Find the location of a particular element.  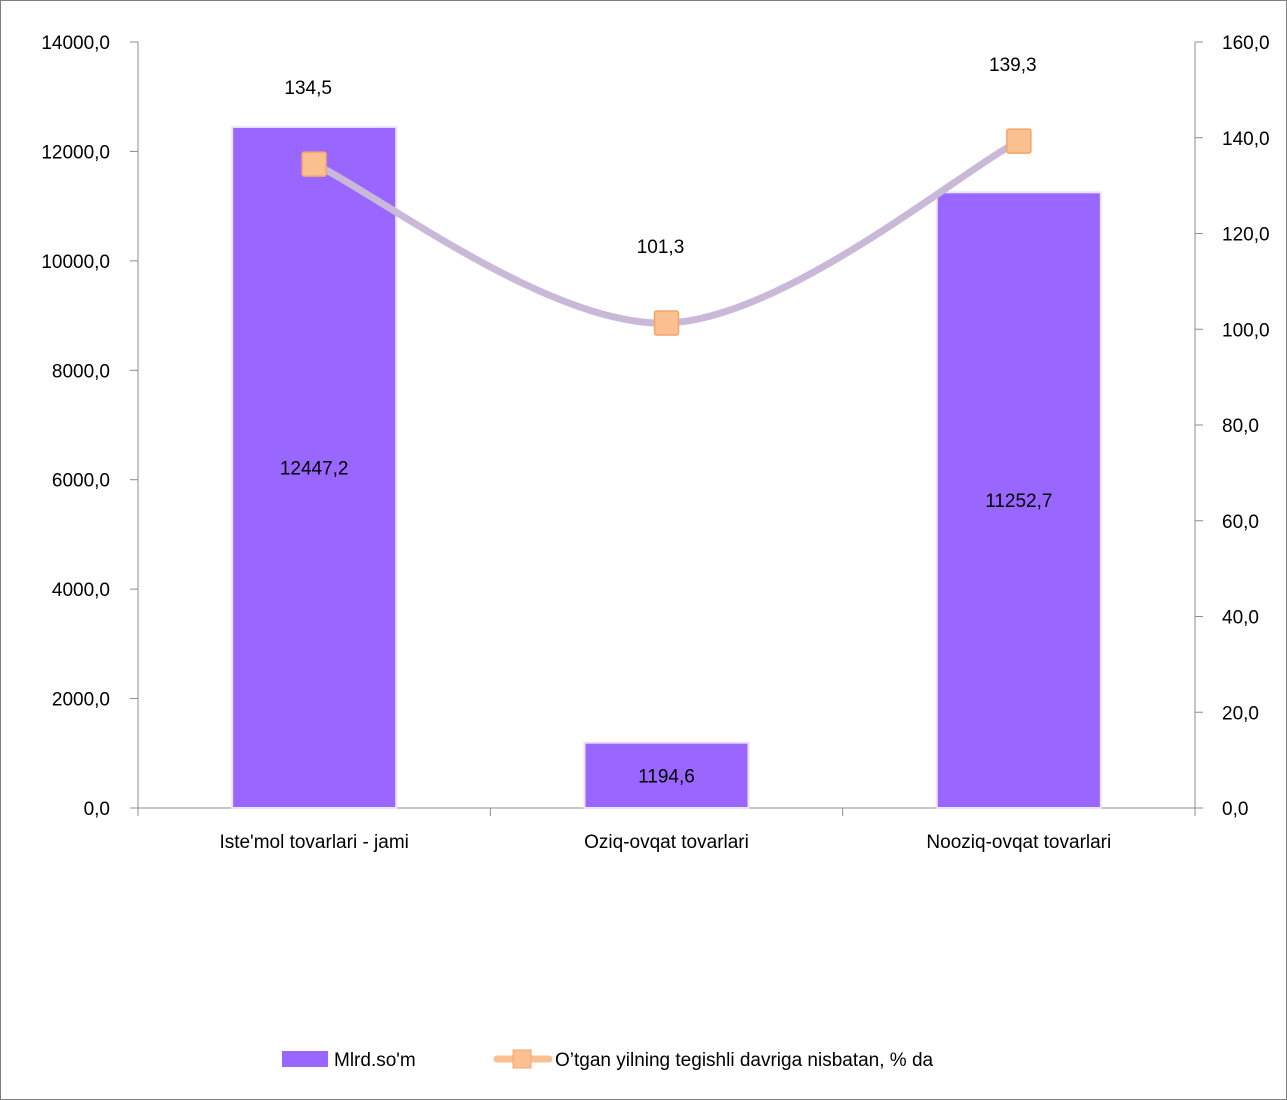

x-axis-category-label: Iste'mol tovarlari - jami is located at coordinates (313, 842).